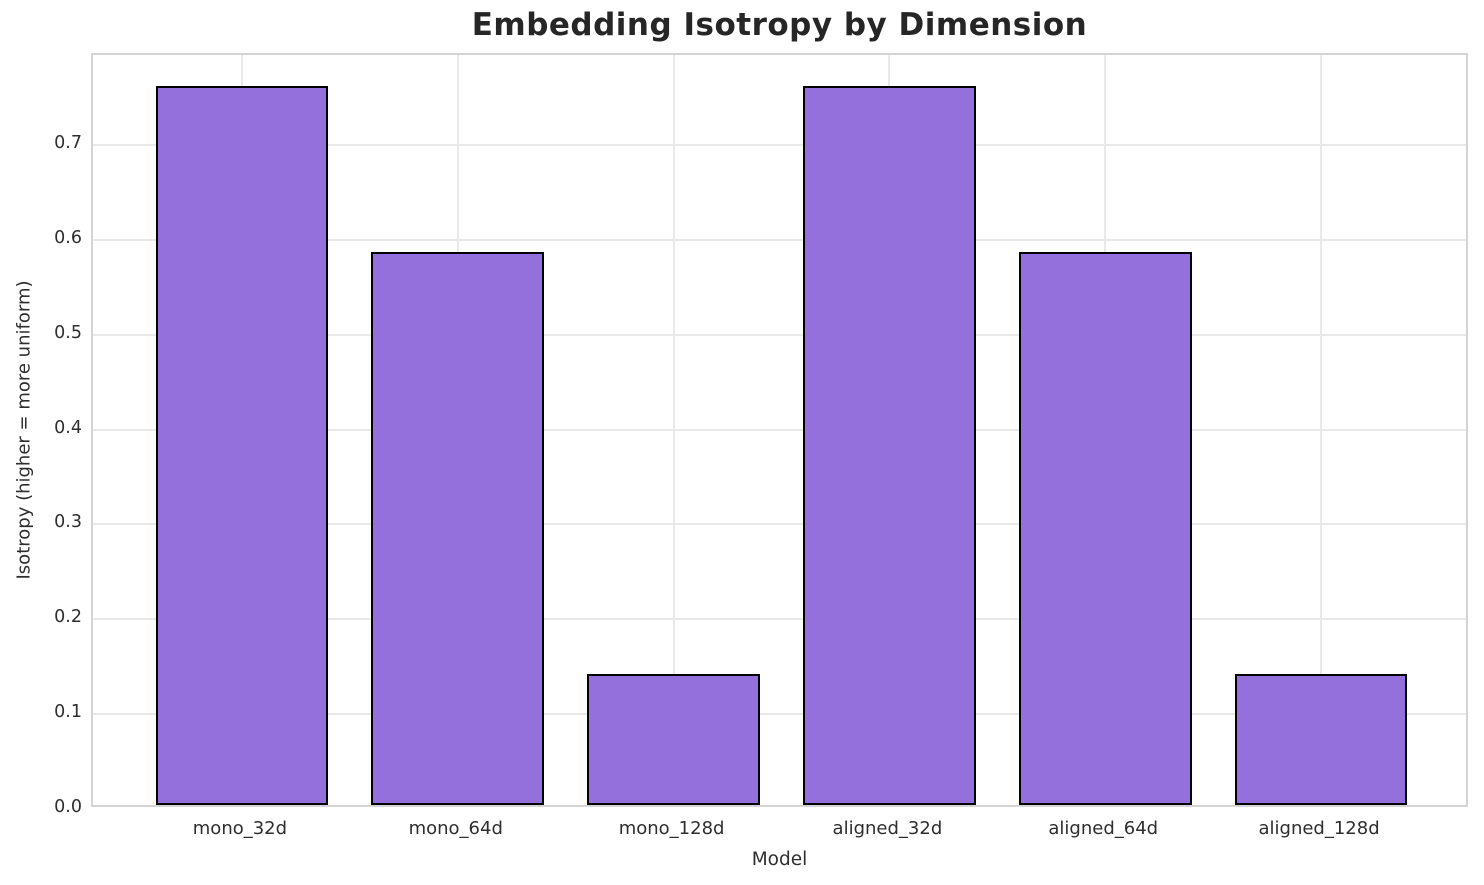  Describe the element at coordinates (68, 332) in the screenshot. I see `y-tick-label: 0.5` at that location.